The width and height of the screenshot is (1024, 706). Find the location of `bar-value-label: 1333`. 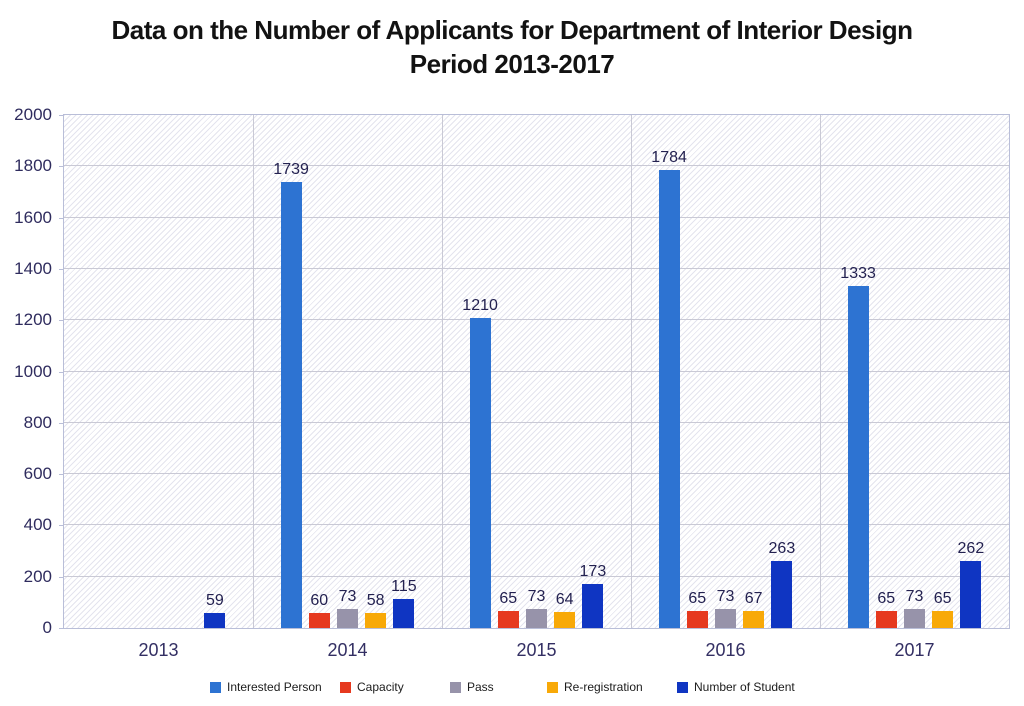

bar-value-label: 1333 is located at coordinates (858, 273).